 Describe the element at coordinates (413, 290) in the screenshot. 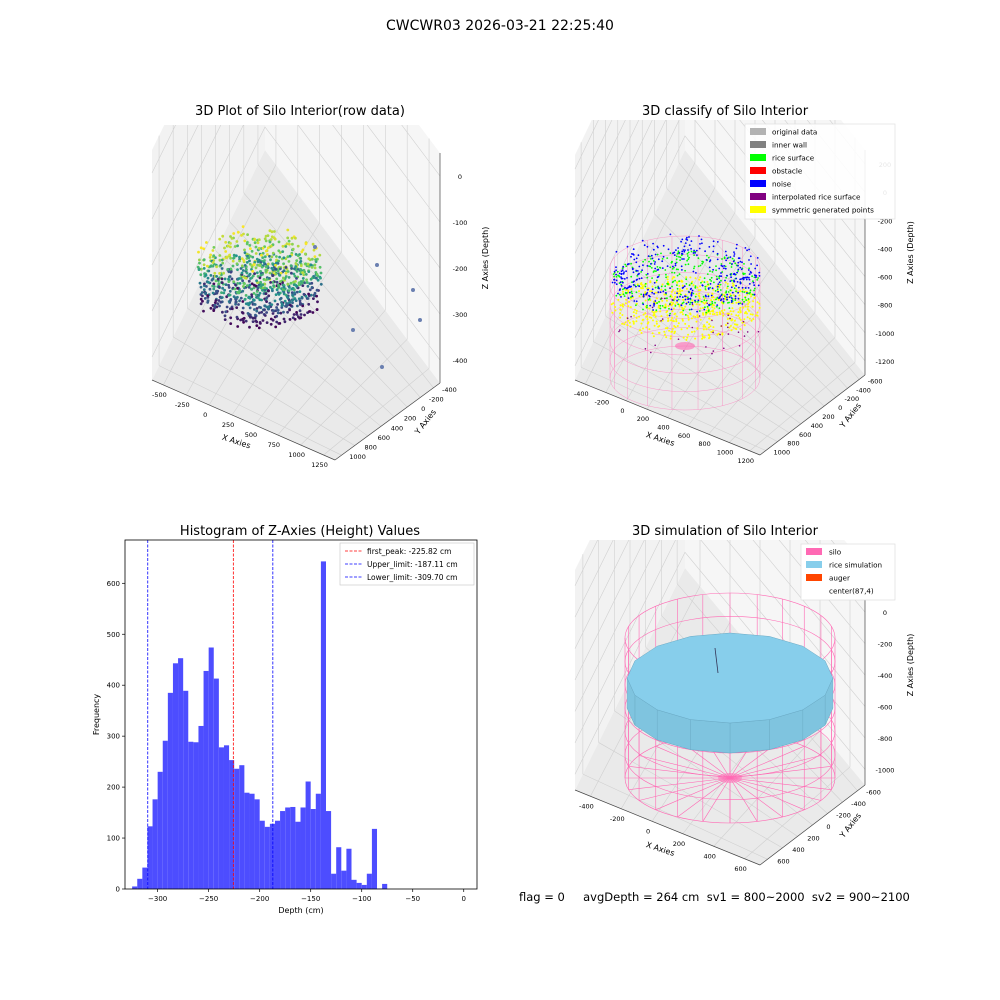

I see `p1-outlier` at that location.